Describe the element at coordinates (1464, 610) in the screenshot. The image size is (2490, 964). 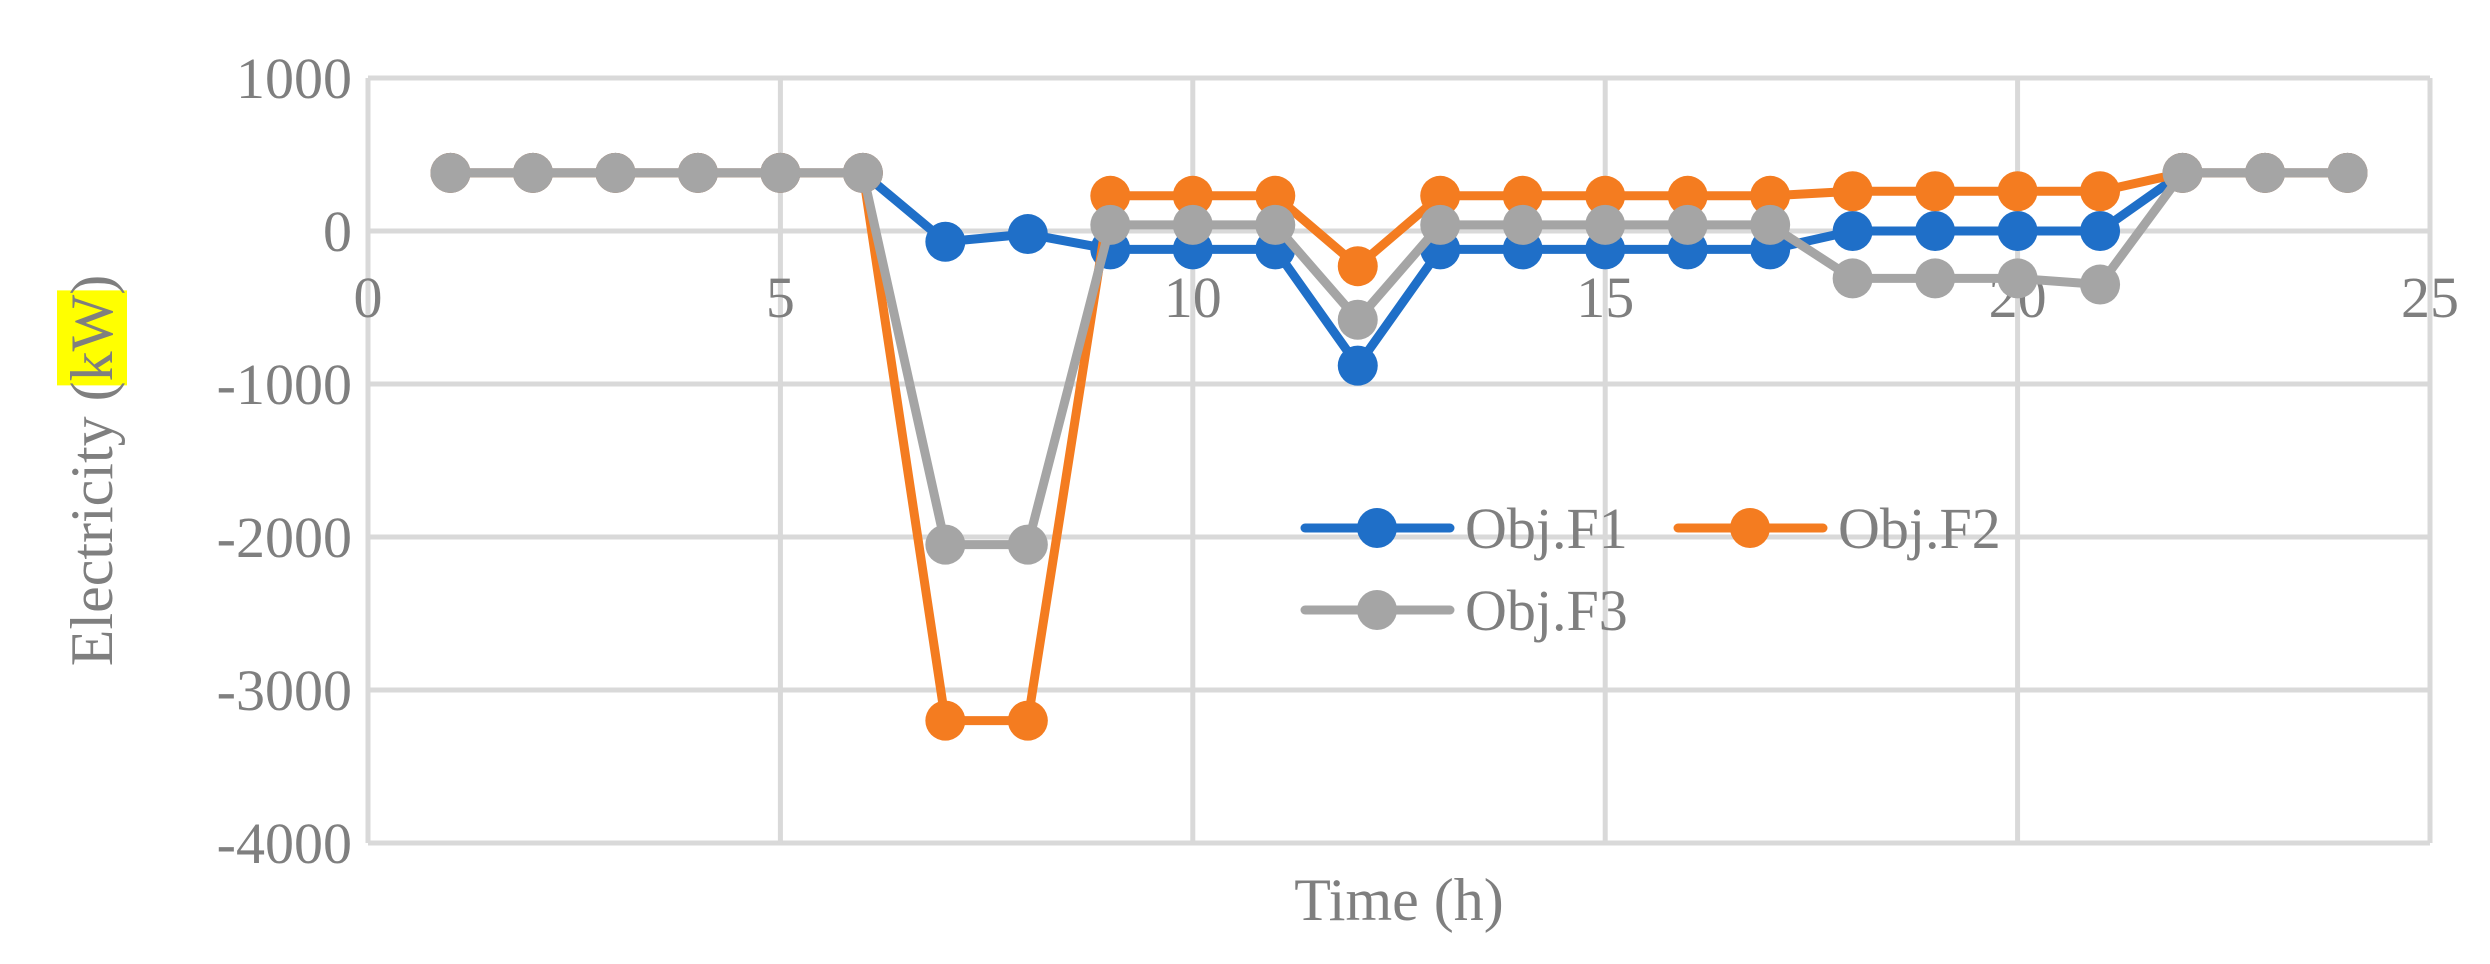
I see `legend-item: Obj.F3` at that location.